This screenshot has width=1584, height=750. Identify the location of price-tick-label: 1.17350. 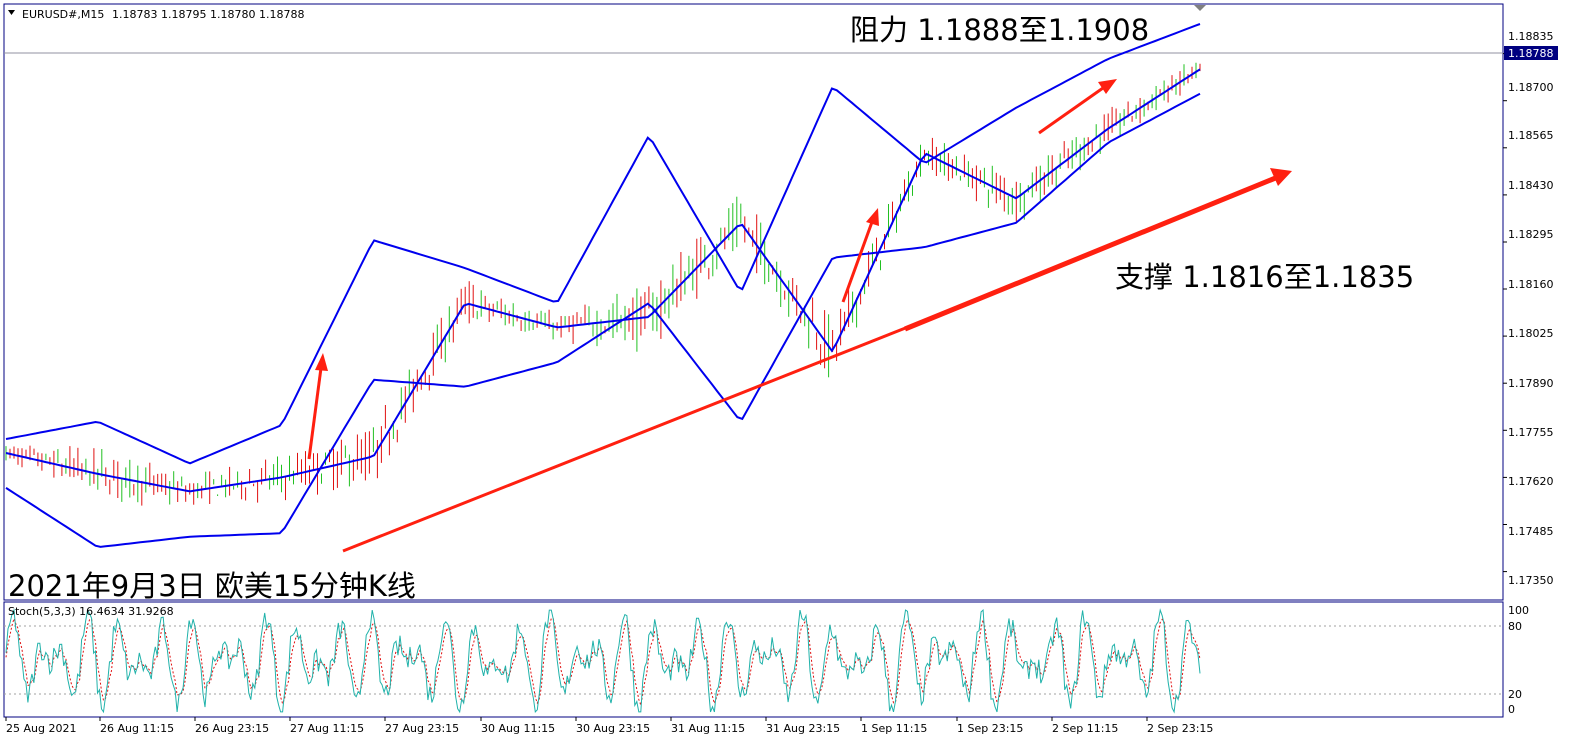
(1531, 580).